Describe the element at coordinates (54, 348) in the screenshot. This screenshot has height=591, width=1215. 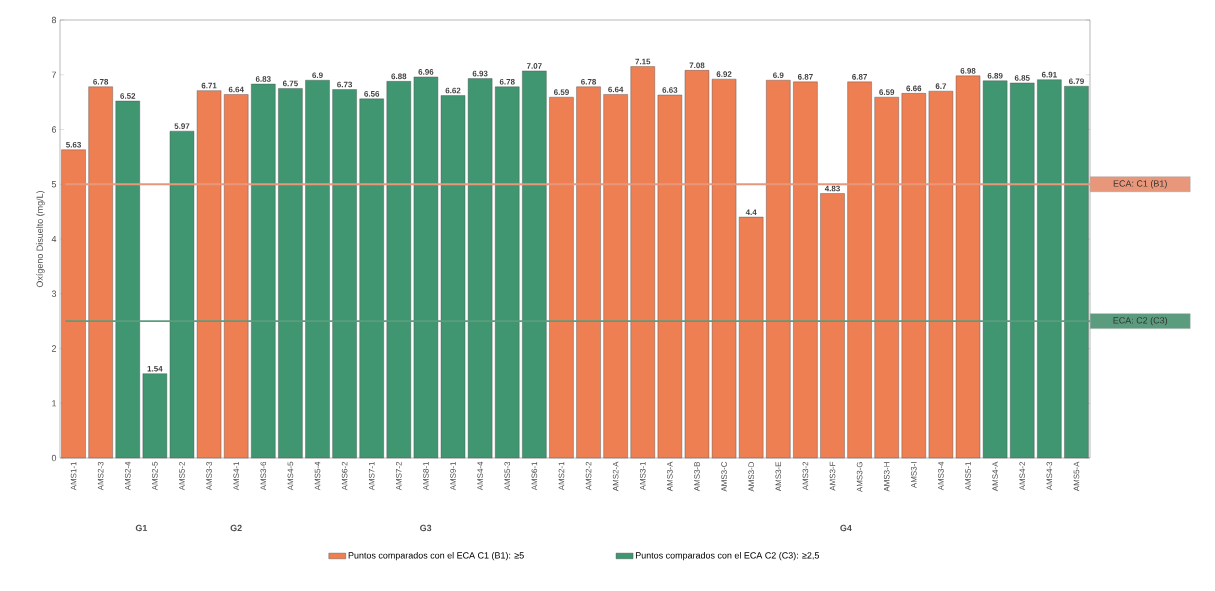
I see `y-tick-label: 2` at that location.